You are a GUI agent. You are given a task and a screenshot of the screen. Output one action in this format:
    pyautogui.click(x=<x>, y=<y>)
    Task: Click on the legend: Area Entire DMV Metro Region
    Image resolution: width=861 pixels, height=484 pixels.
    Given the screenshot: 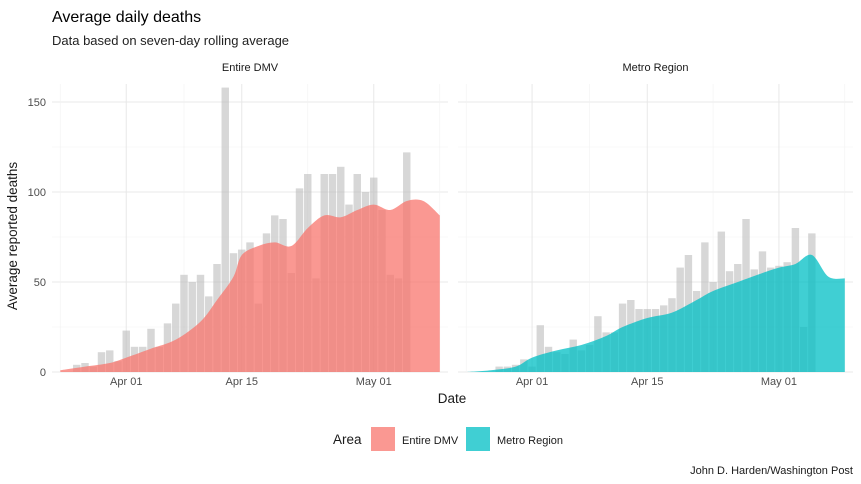 What is the action you would take?
    pyautogui.click(x=448, y=439)
    